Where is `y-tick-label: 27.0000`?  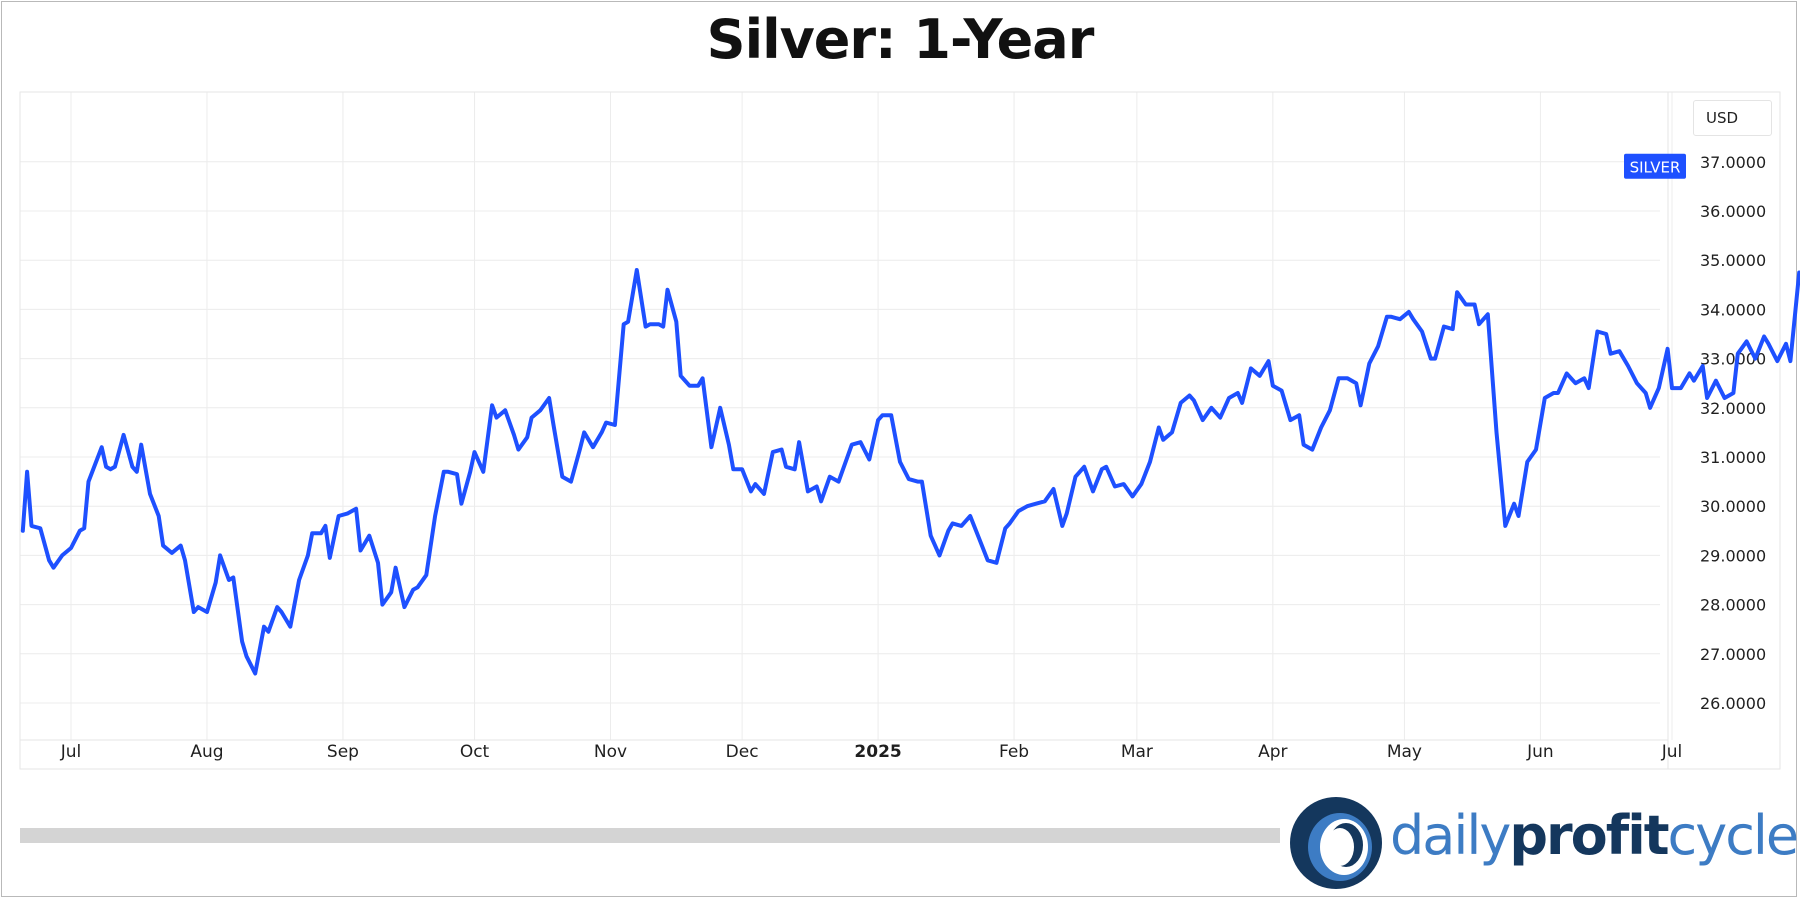 y-tick-label: 27.0000 is located at coordinates (1733, 654).